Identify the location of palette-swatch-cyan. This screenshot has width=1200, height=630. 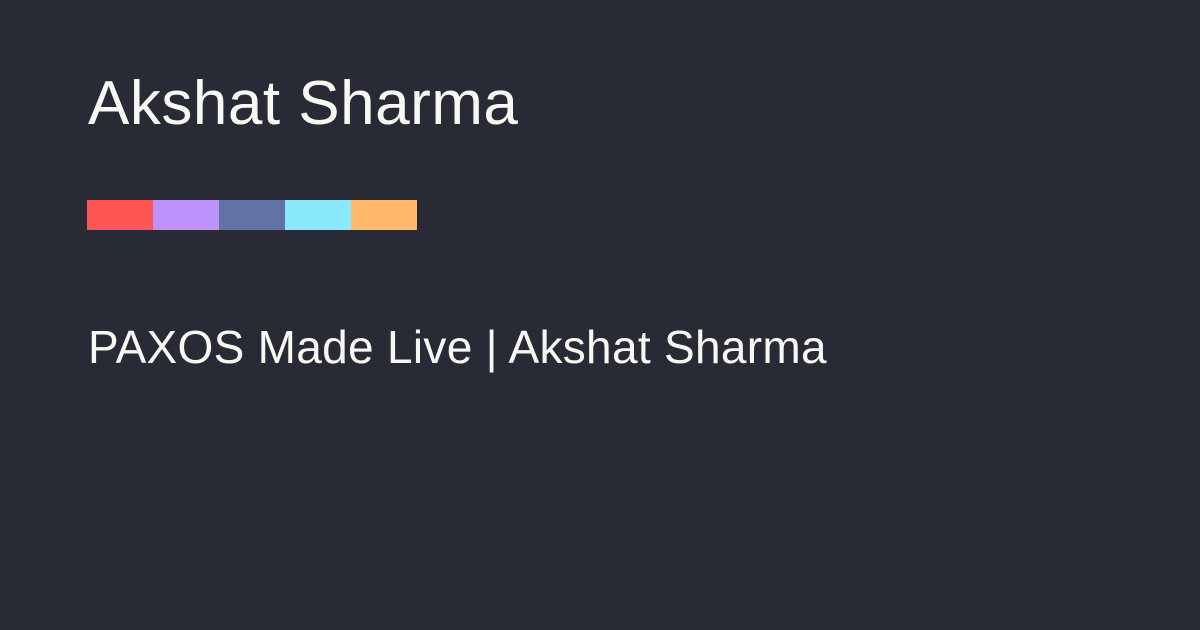
(318, 215).